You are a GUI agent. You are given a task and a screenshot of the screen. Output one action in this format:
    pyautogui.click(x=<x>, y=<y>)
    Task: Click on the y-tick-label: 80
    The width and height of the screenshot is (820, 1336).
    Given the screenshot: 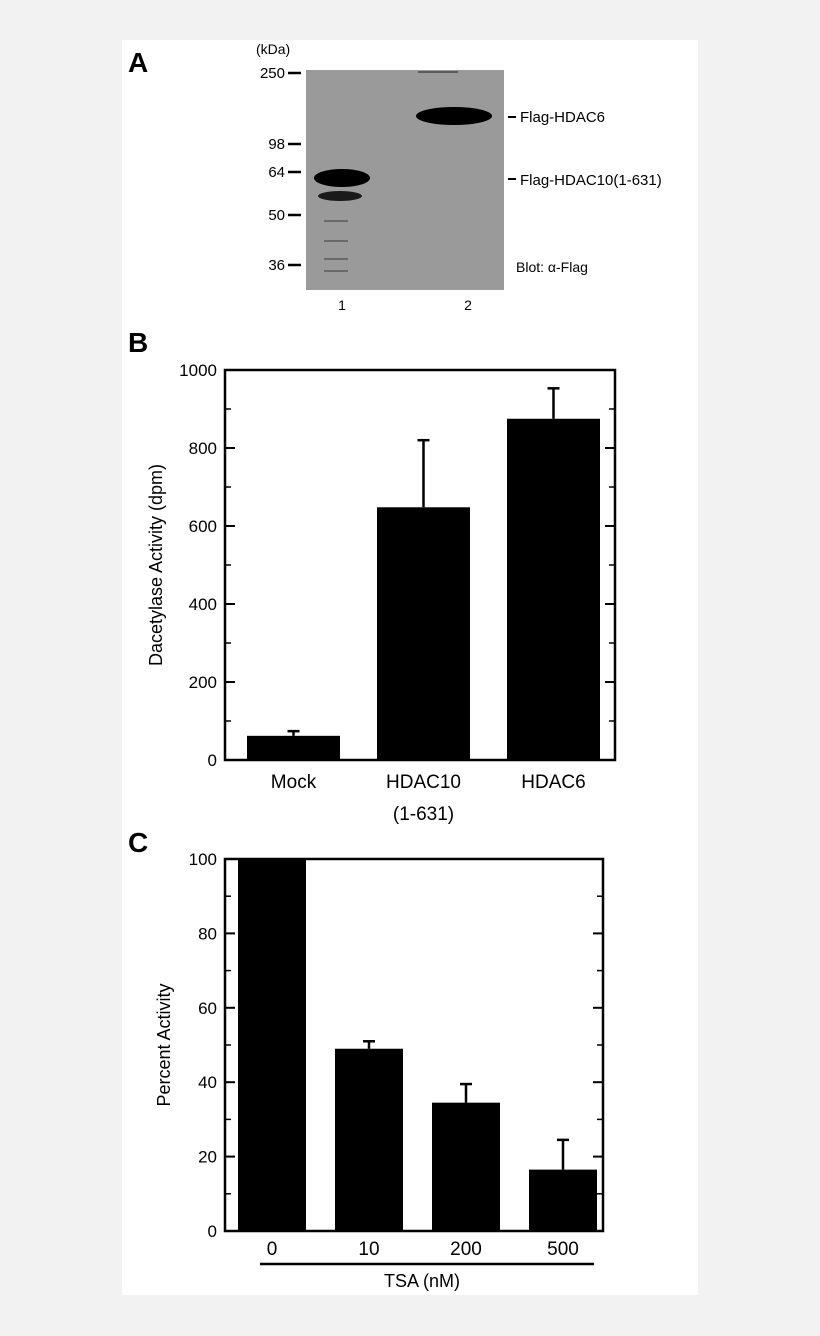 What is the action you would take?
    pyautogui.click(x=207, y=933)
    